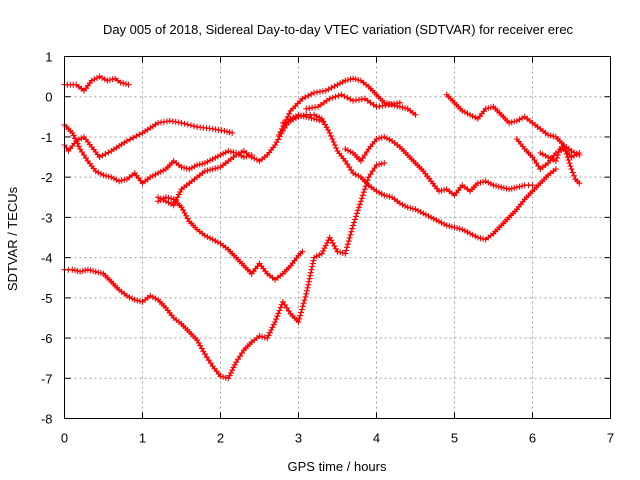  I want to click on y-tick-label: -6, so click(47, 338).